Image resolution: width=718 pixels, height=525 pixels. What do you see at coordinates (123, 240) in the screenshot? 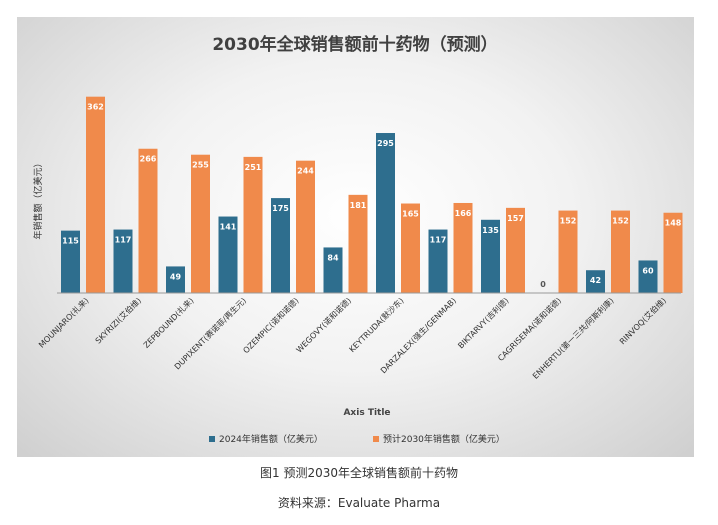
I see `value-label-2024-1: 117` at bounding box center [123, 240].